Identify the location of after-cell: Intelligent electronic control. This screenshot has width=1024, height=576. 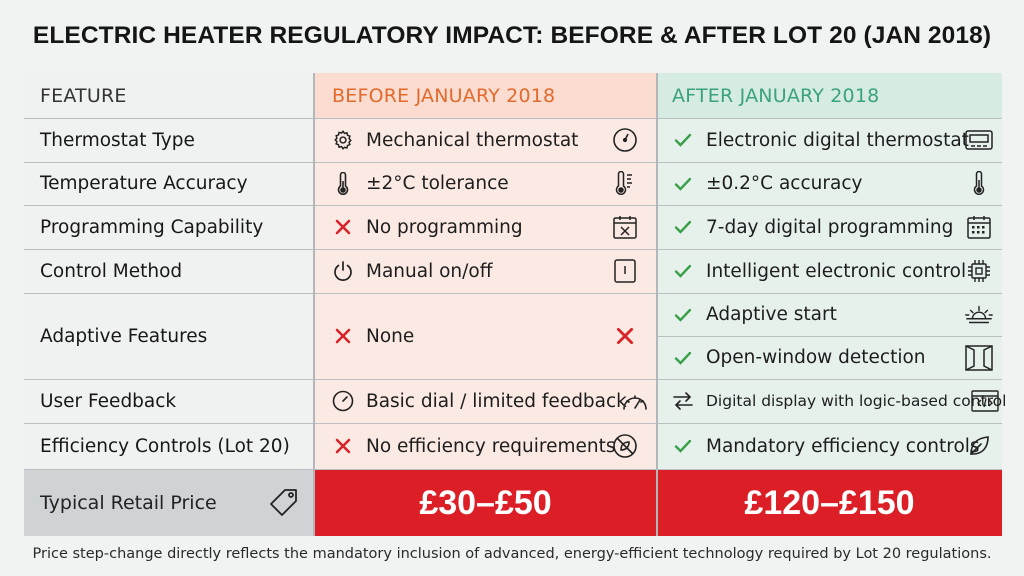
(833, 271).